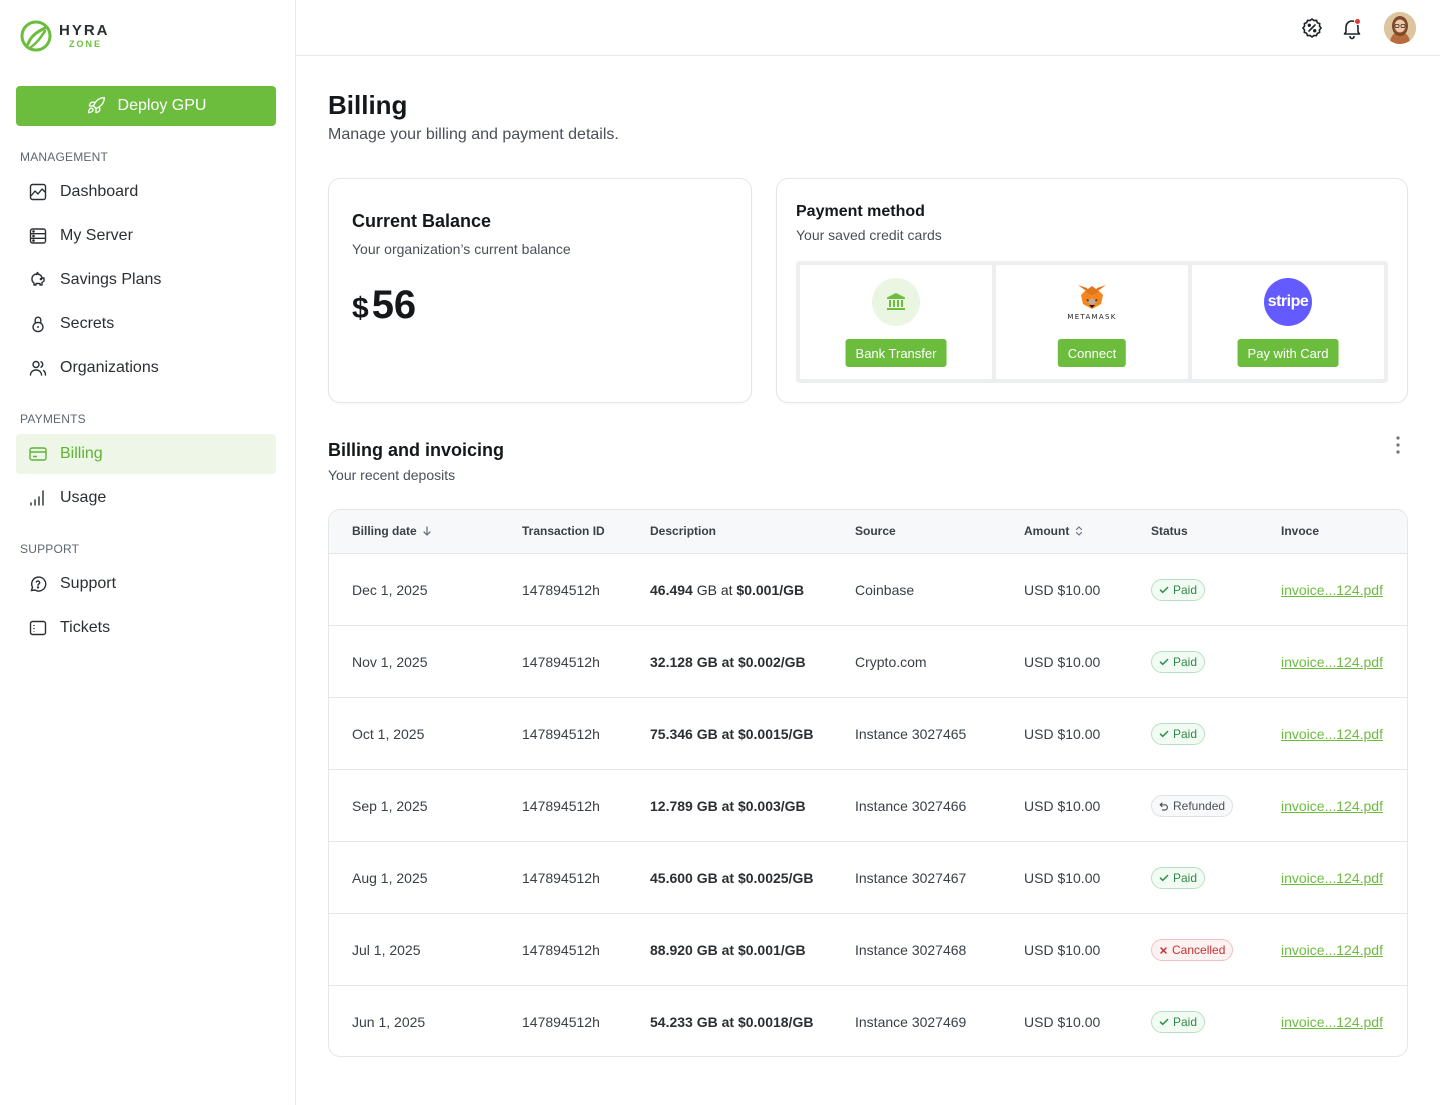  What do you see at coordinates (911, 950) in the screenshot?
I see `source: Instance 3027468` at bounding box center [911, 950].